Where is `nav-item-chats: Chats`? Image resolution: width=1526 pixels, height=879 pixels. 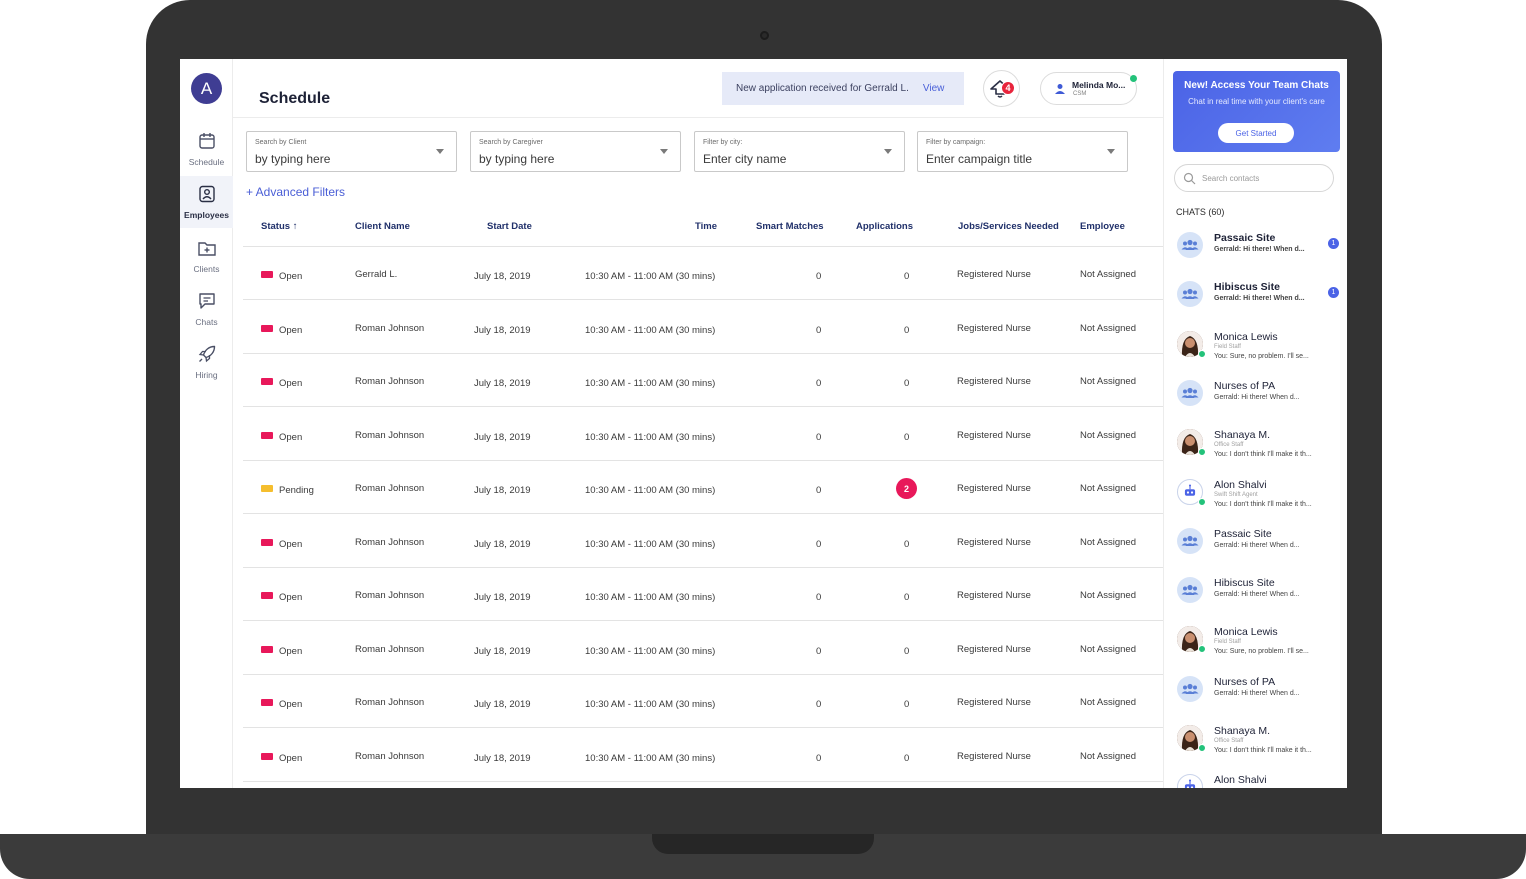 nav-item-chats: Chats is located at coordinates (206, 309).